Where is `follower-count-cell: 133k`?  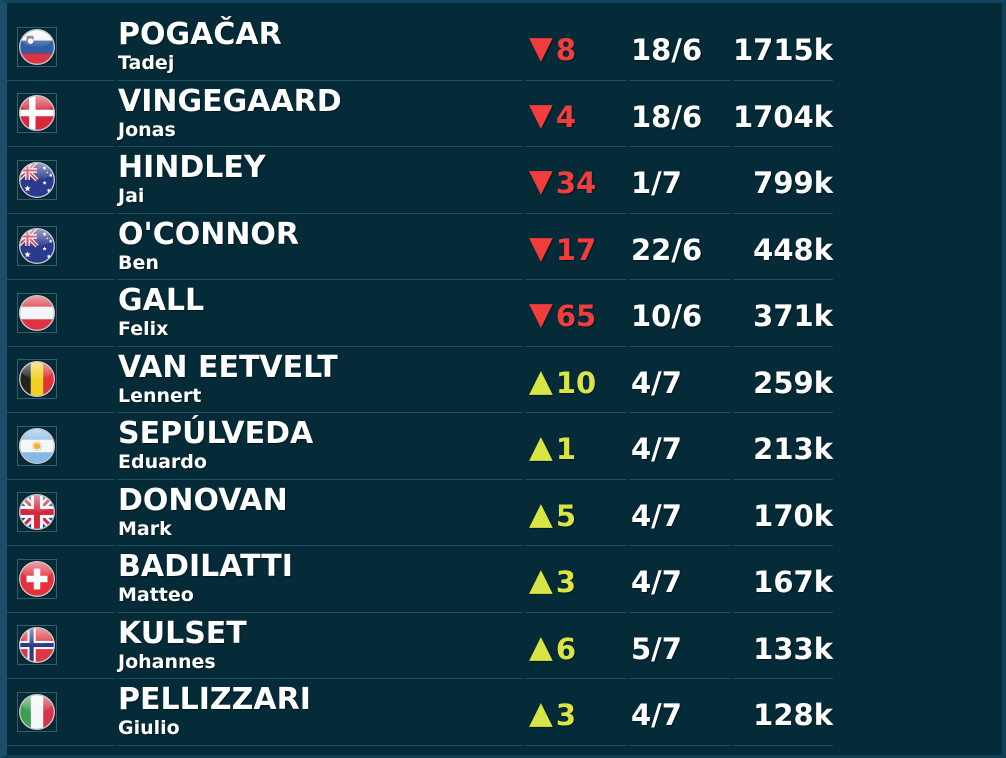
follower-count-cell: 133k is located at coordinates (783, 646).